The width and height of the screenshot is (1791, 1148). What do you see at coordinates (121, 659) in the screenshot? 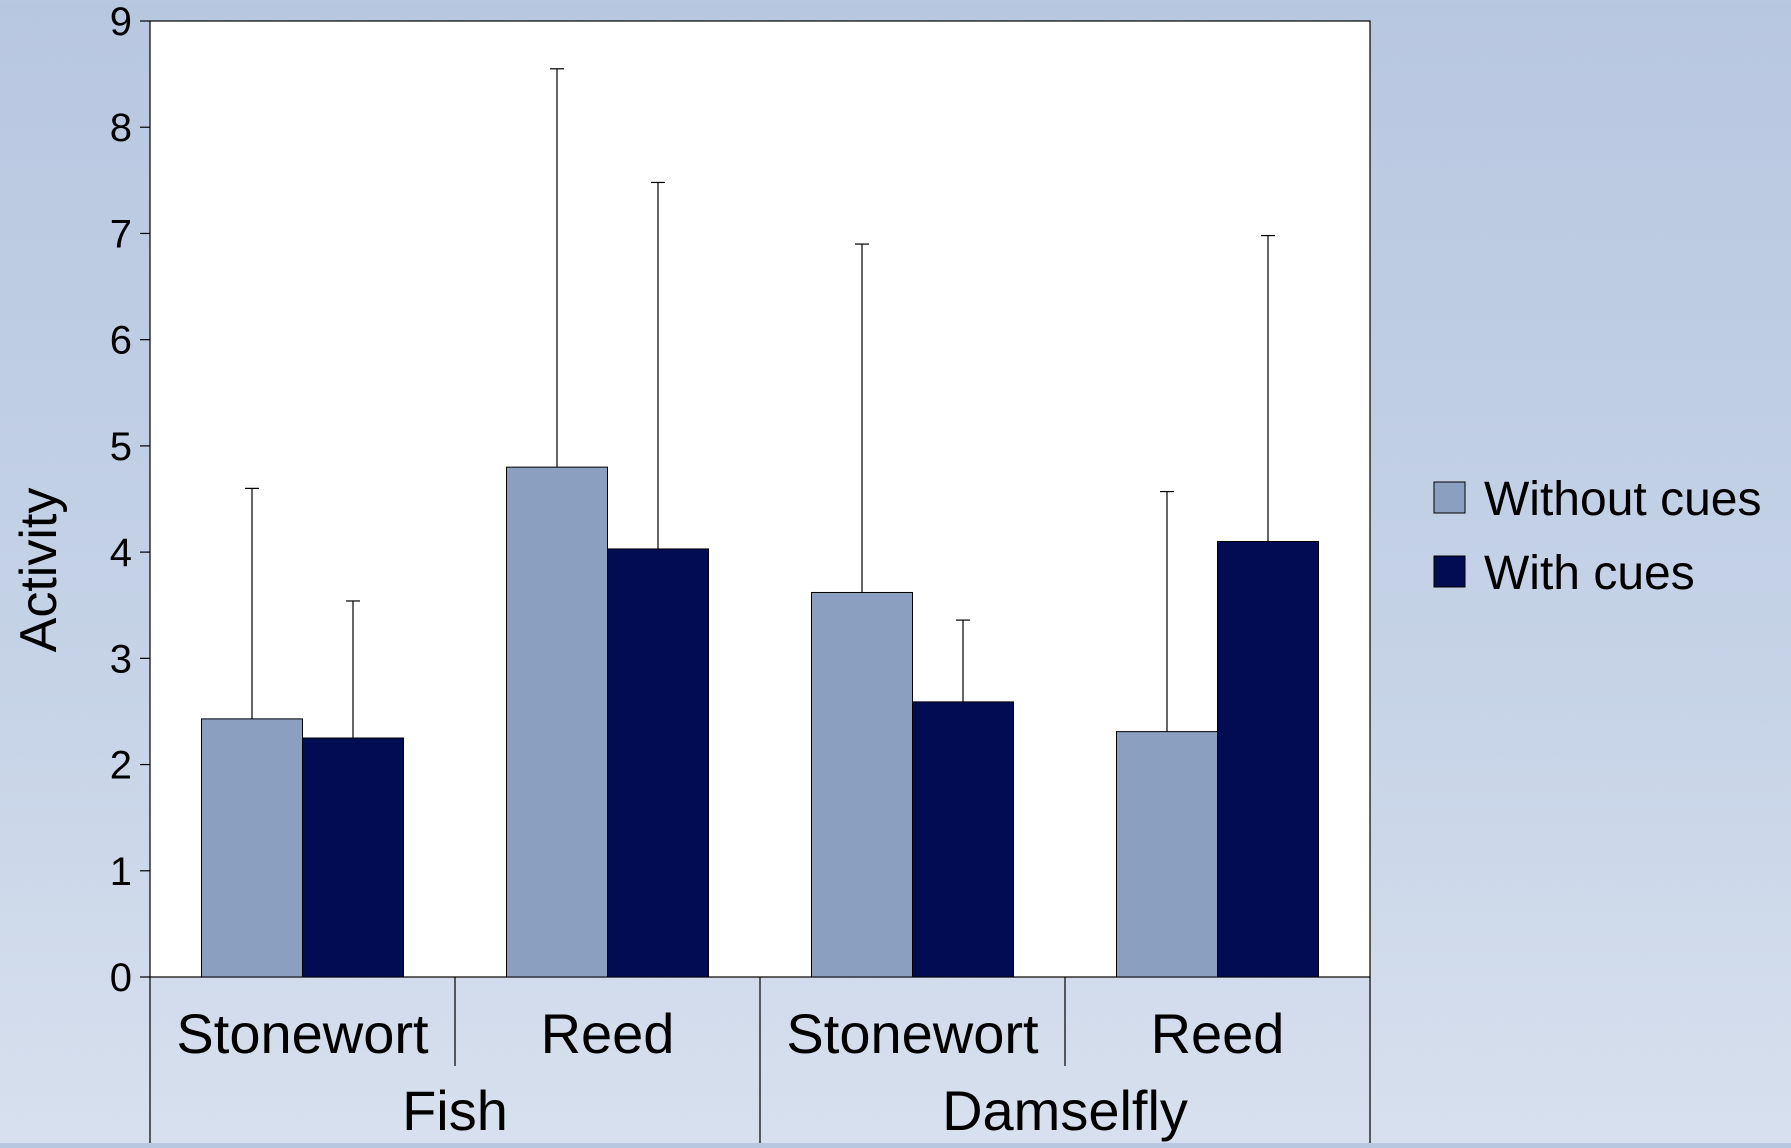
I see `y-tick-label-3: 3` at bounding box center [121, 659].